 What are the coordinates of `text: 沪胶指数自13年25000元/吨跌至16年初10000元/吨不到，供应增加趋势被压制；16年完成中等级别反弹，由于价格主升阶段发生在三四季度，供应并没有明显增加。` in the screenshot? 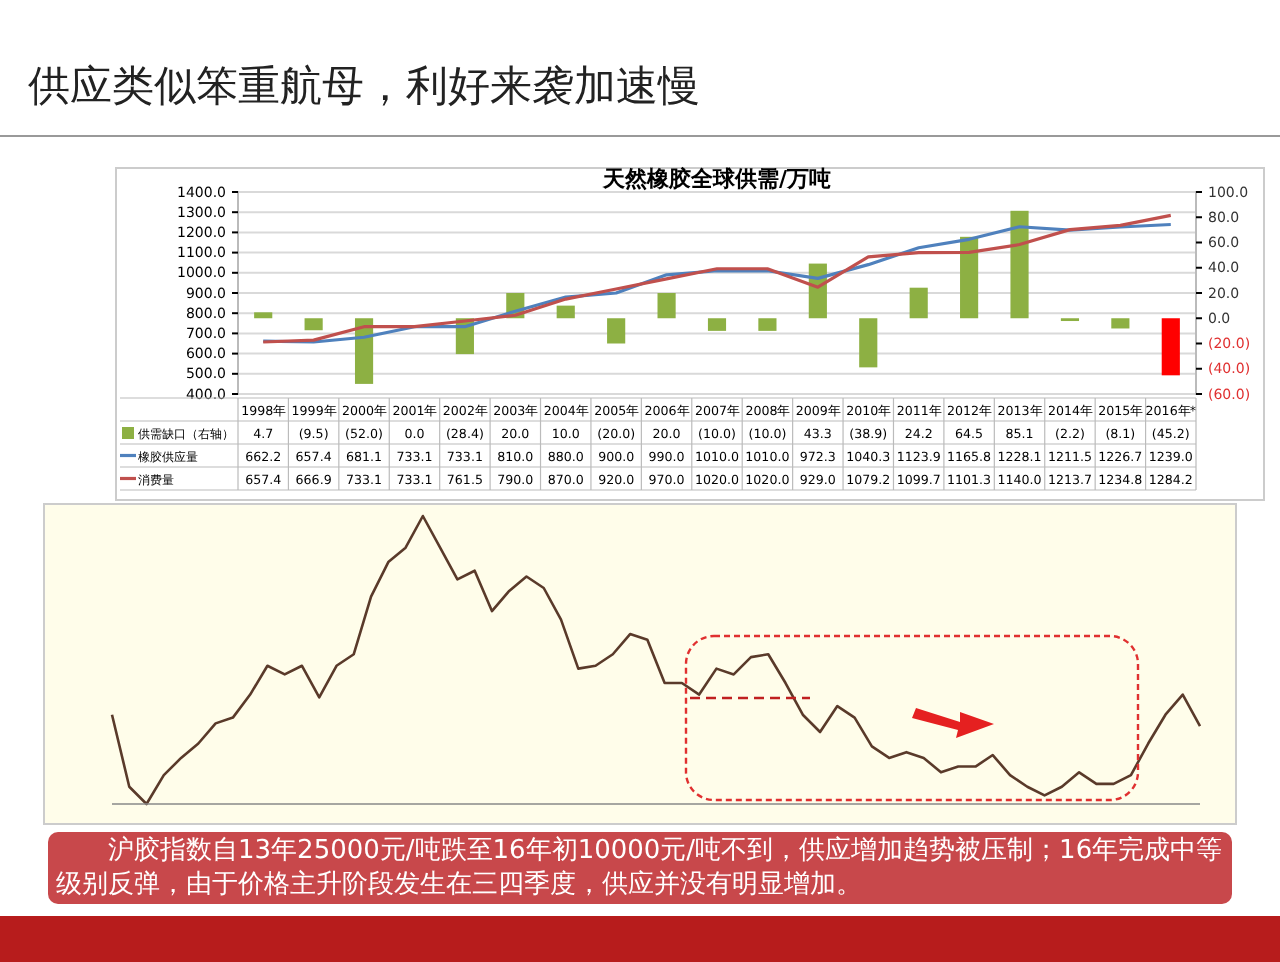 It's located at (640, 868).